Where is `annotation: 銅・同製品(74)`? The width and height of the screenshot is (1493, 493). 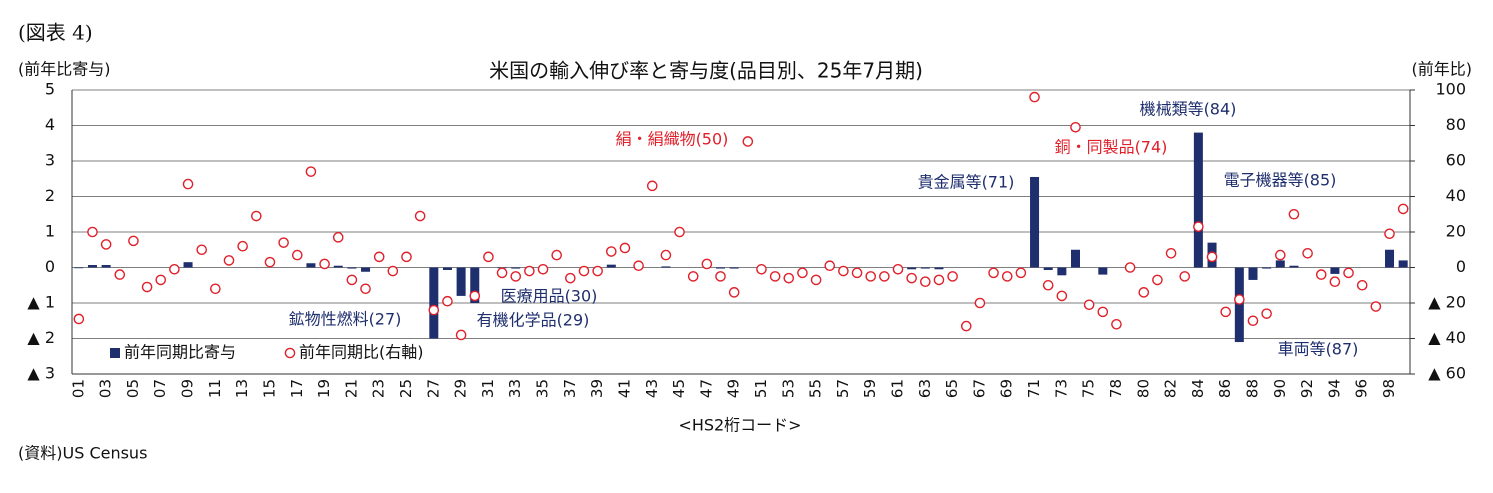 annotation: 銅・同製品(74) is located at coordinates (1111, 147).